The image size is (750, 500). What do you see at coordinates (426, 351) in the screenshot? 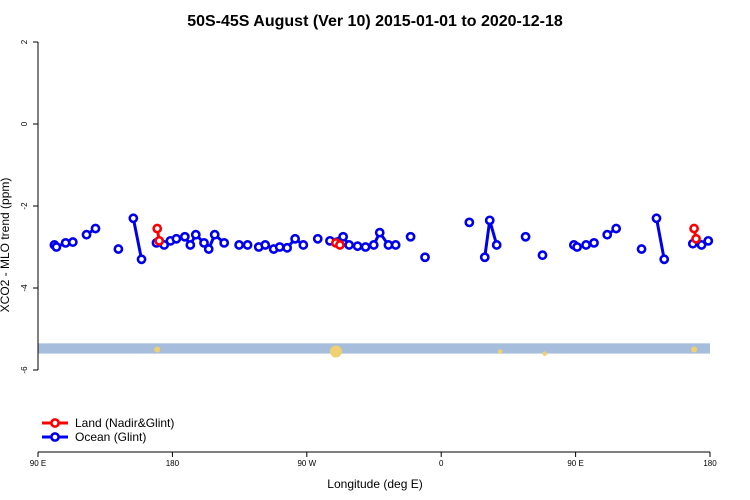
I see `band-markers` at bounding box center [426, 351].